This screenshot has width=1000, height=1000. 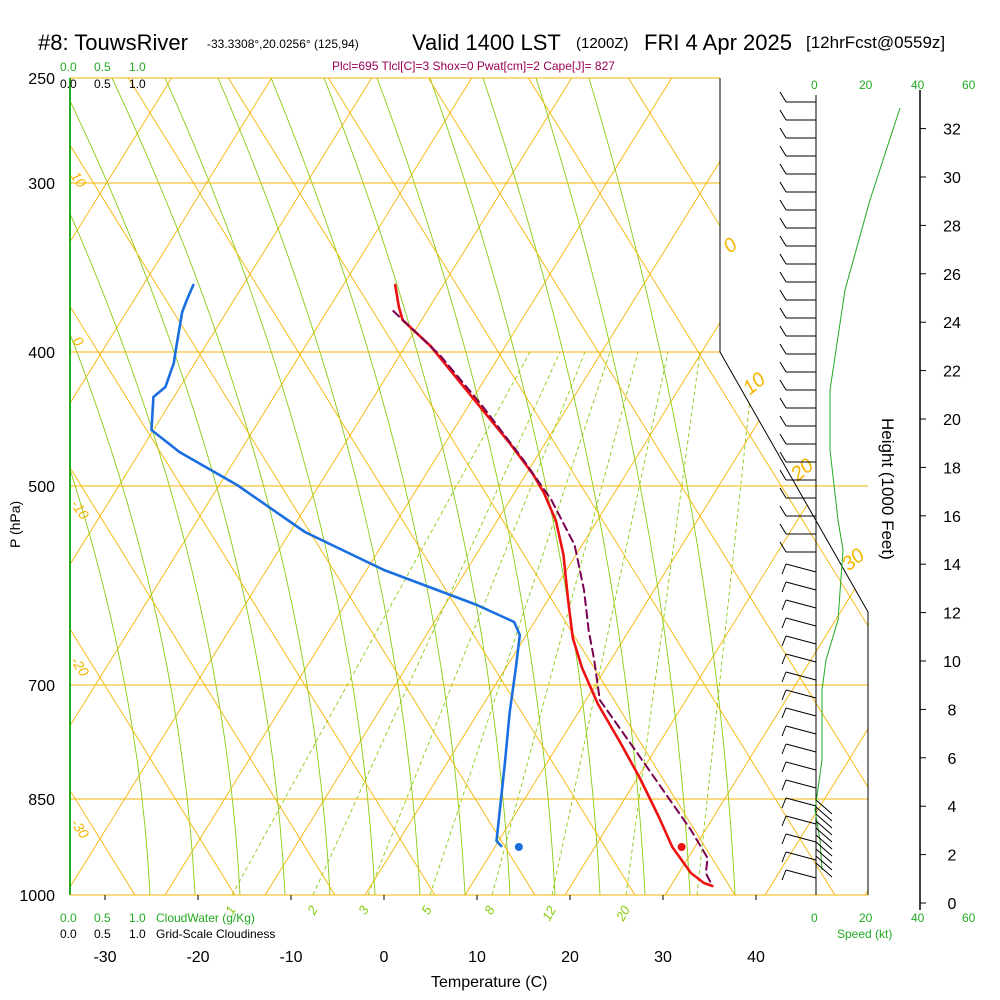 I want to click on cloud-bot2-0: 0.0, so click(x=68, y=934).